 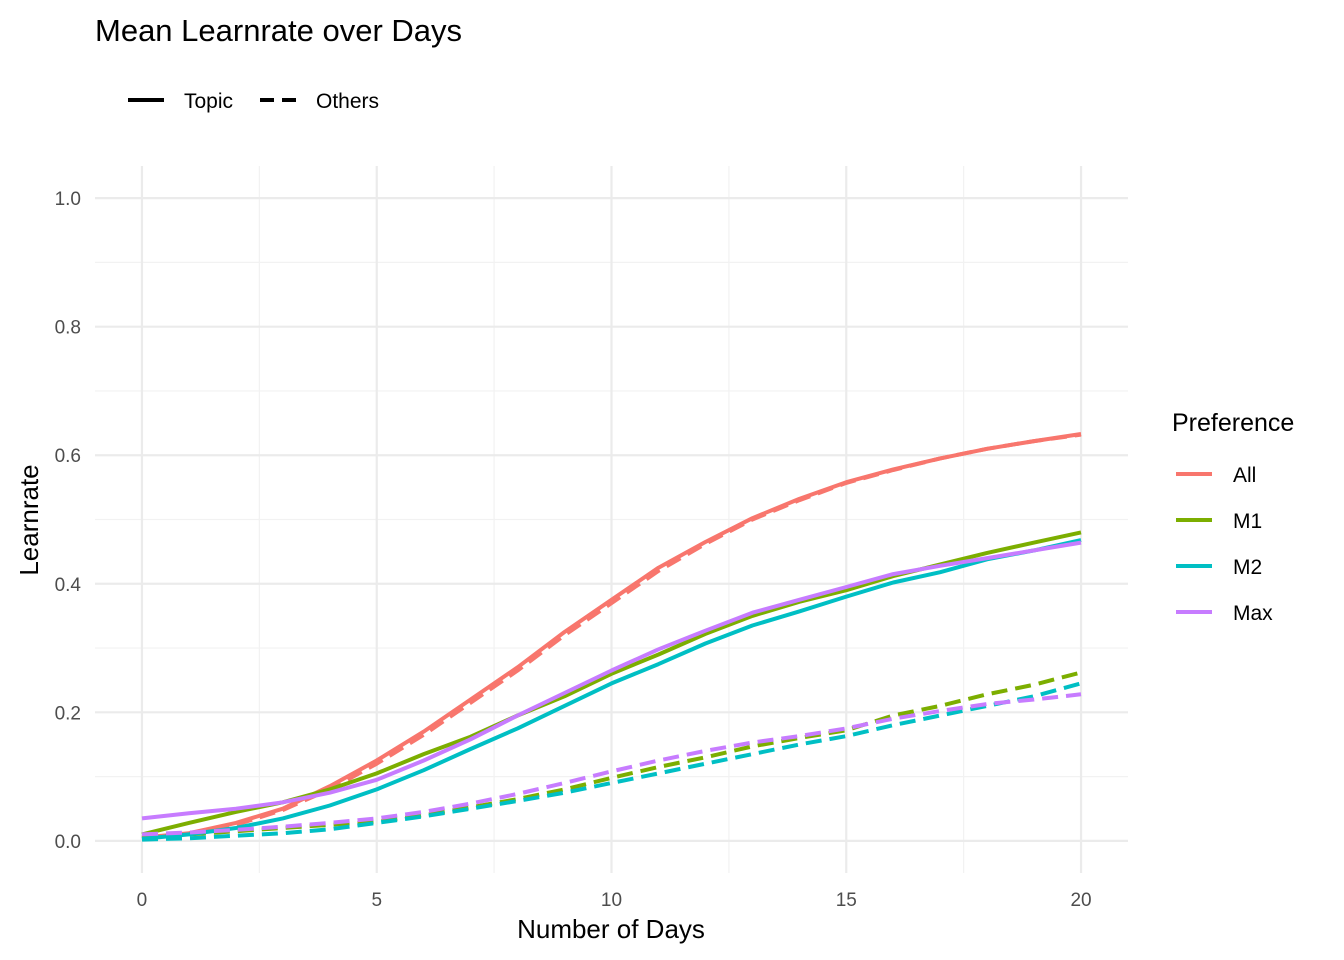 I want to click on color-legend-label: M2, so click(x=1247, y=567).